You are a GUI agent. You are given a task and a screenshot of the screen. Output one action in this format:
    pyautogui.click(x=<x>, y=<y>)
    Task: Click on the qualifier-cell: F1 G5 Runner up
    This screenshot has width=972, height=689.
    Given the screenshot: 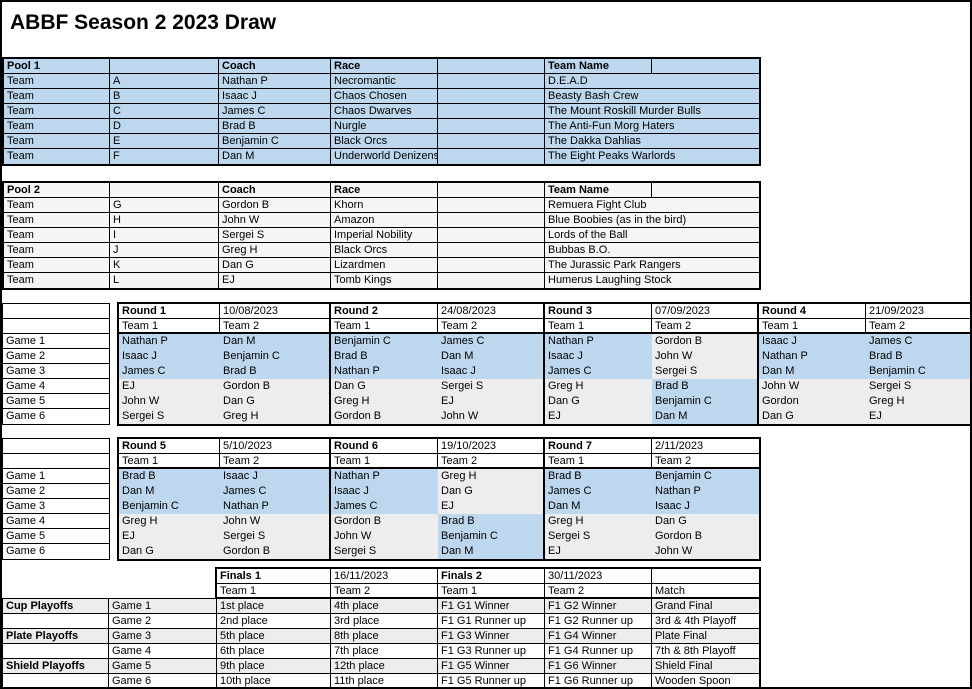 What is the action you would take?
    pyautogui.click(x=491, y=680)
    